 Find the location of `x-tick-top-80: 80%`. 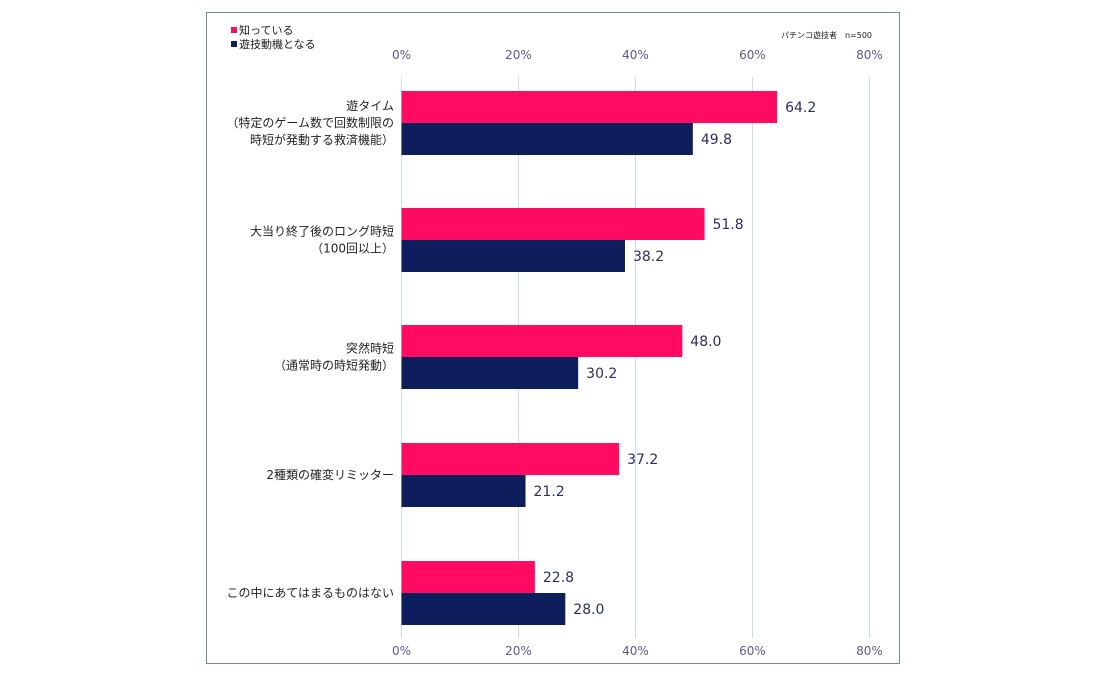

x-tick-top-80: 80% is located at coordinates (869, 55).